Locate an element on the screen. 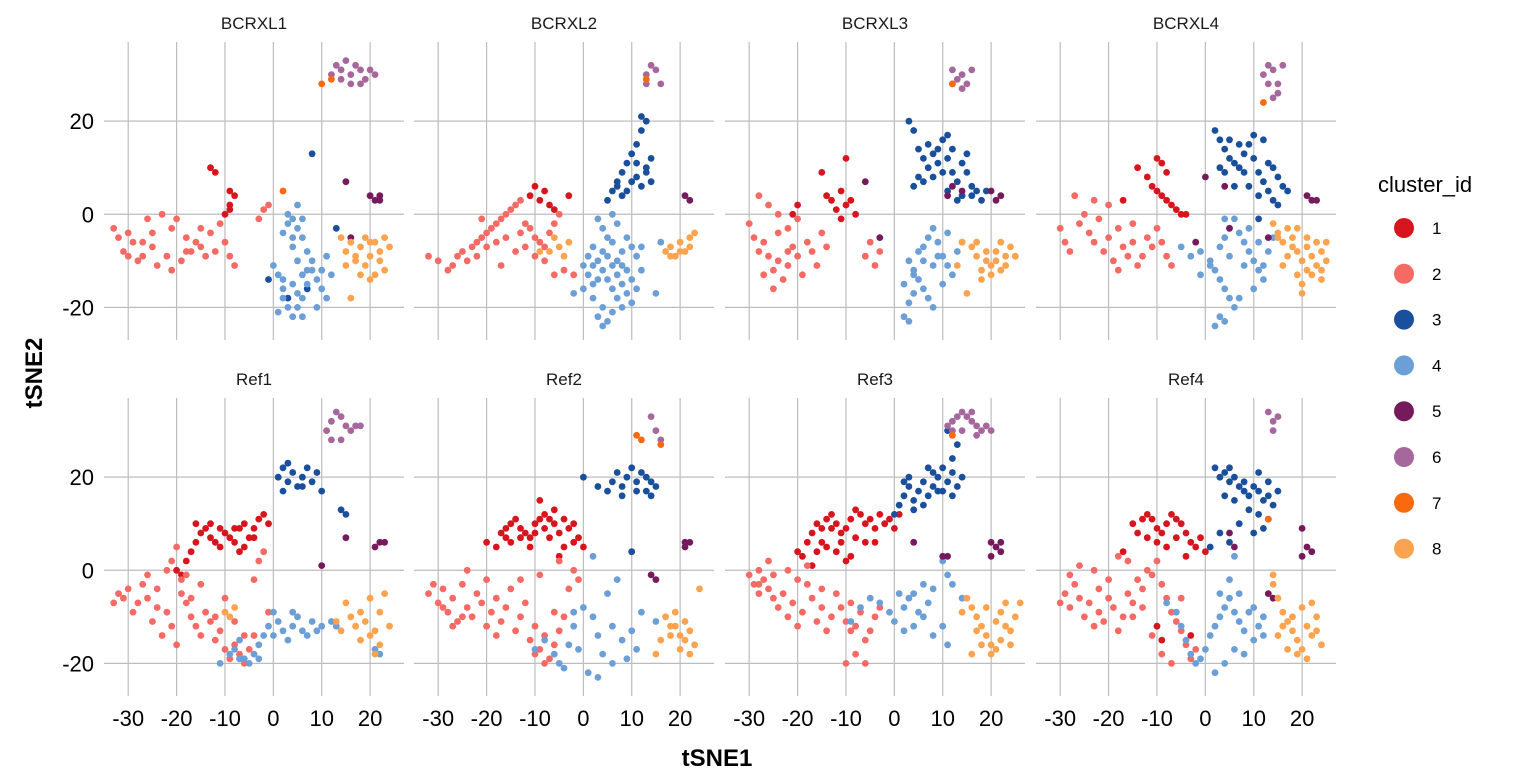  x-axis-title: tSNE1 is located at coordinates (717, 756).